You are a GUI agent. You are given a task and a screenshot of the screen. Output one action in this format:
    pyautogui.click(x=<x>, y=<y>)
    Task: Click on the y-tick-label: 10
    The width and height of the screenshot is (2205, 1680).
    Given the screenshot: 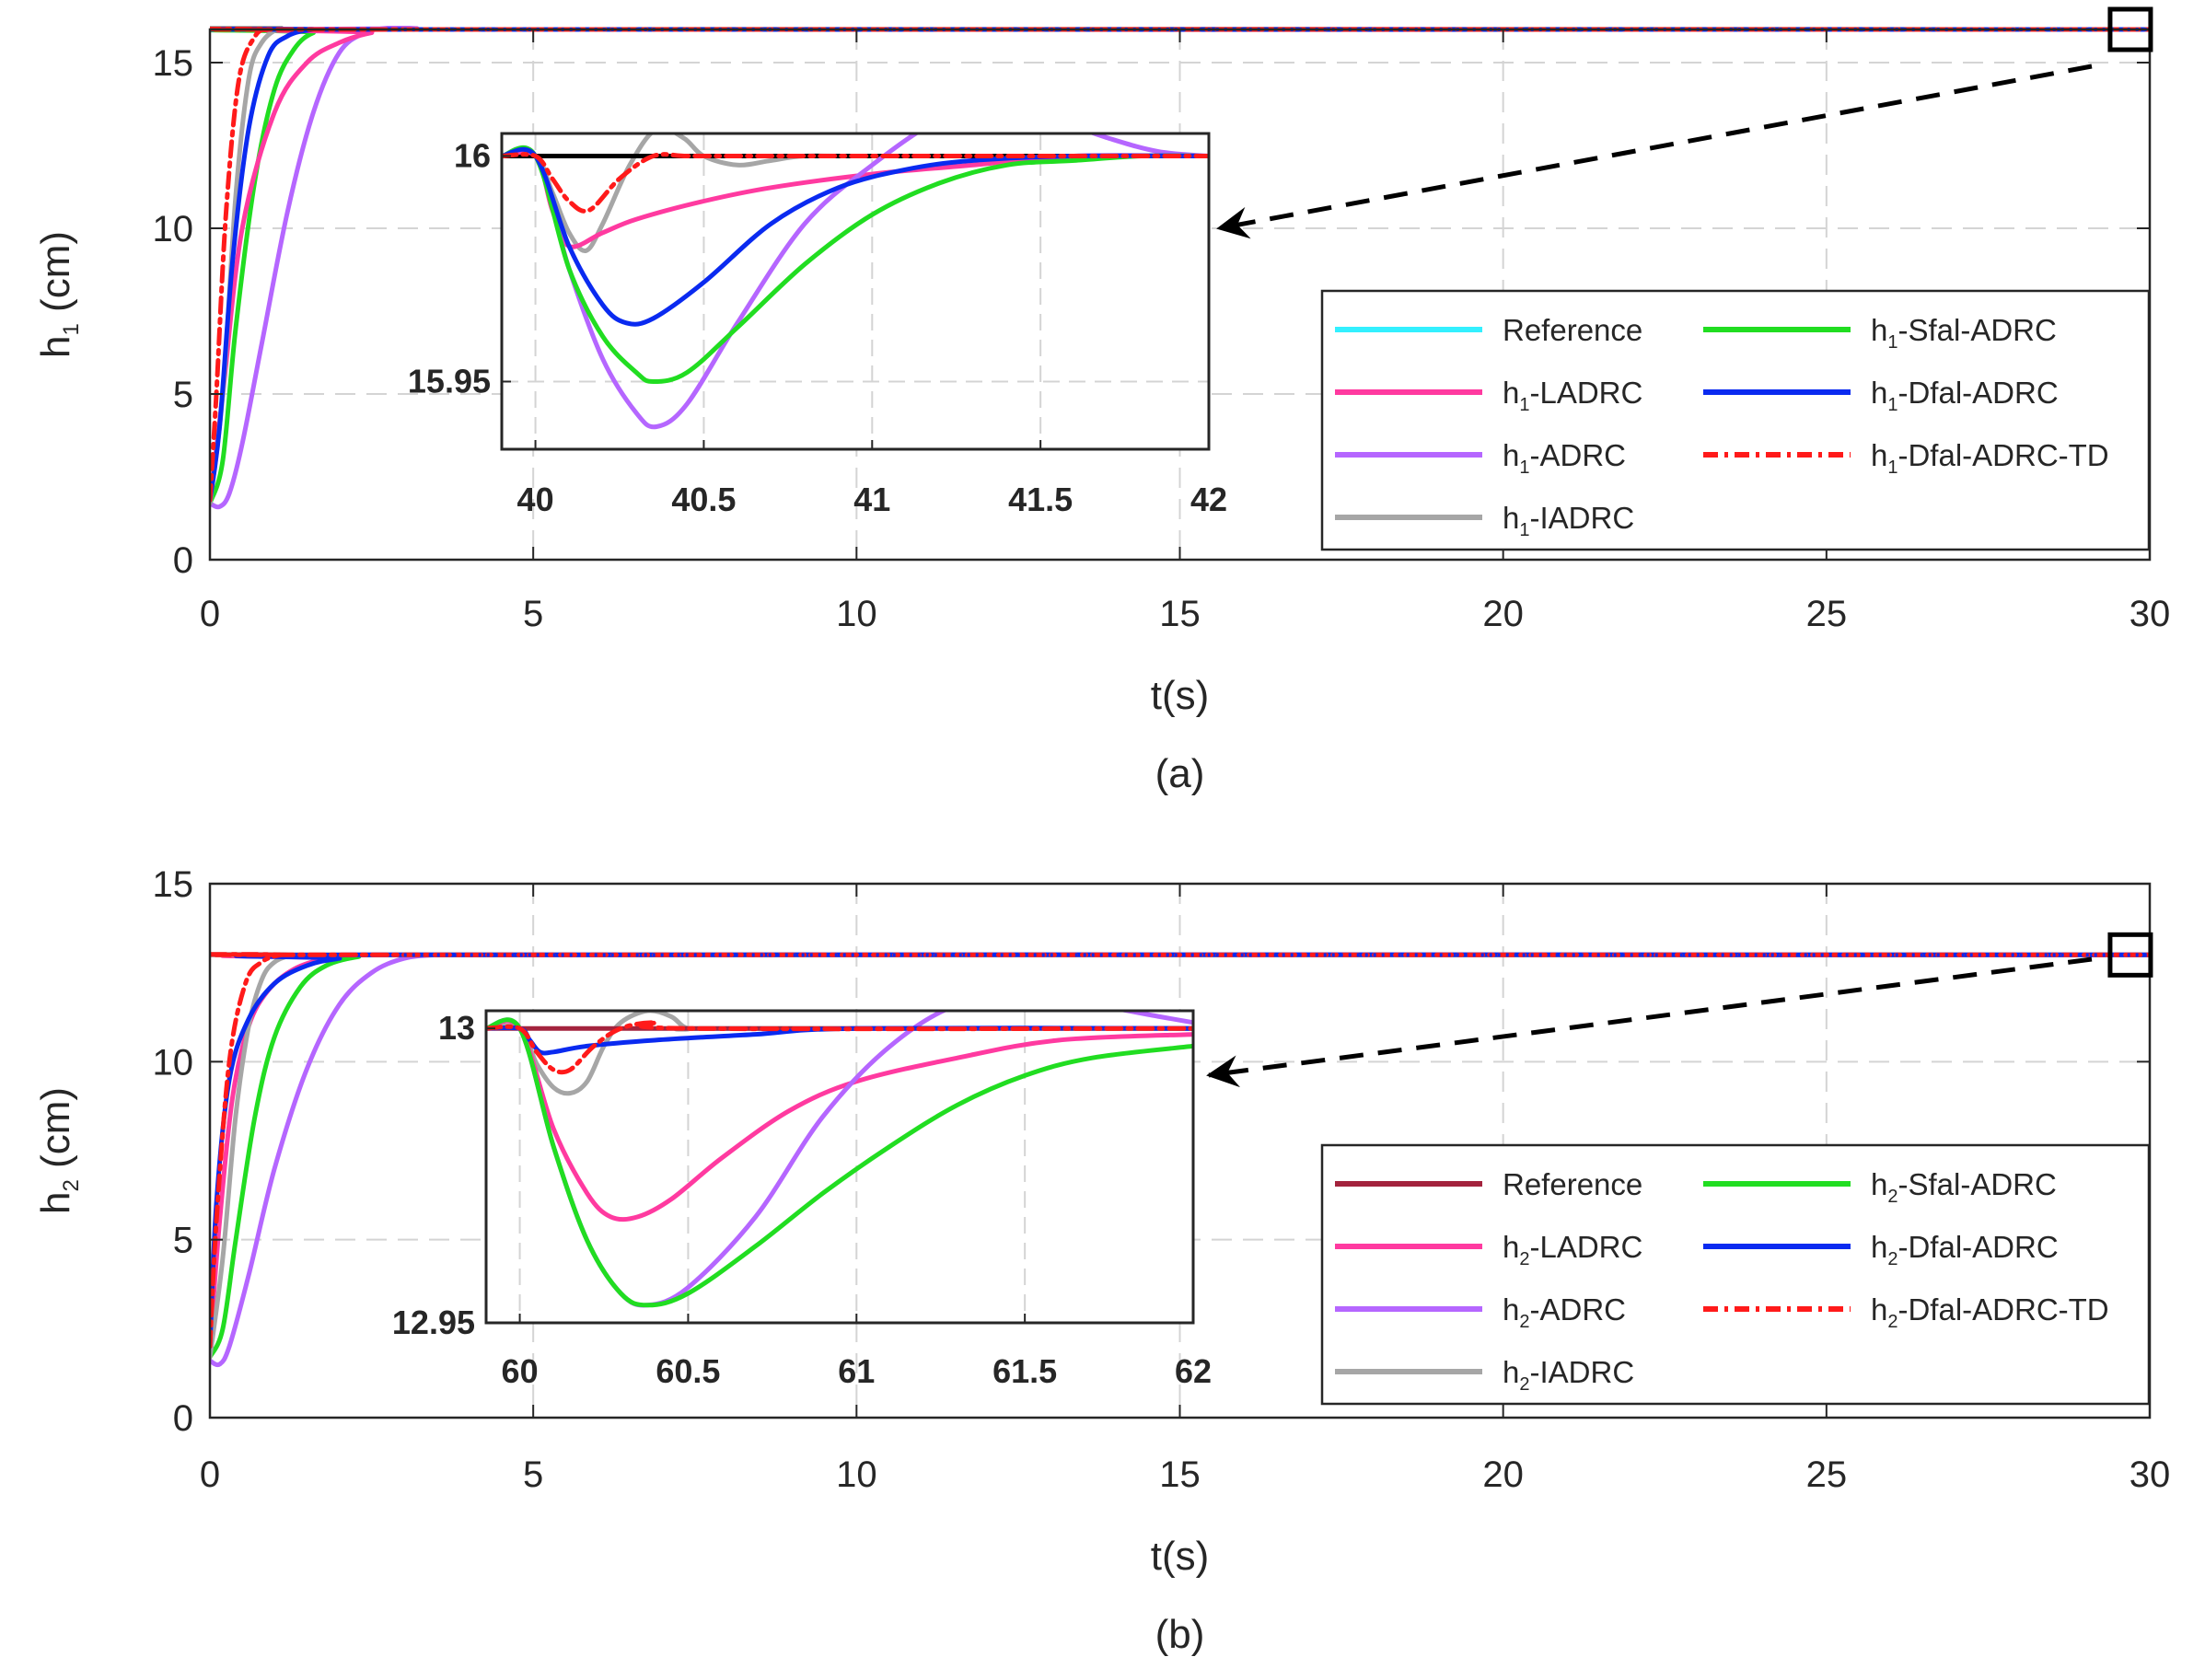 What is the action you would take?
    pyautogui.click(x=173, y=1062)
    